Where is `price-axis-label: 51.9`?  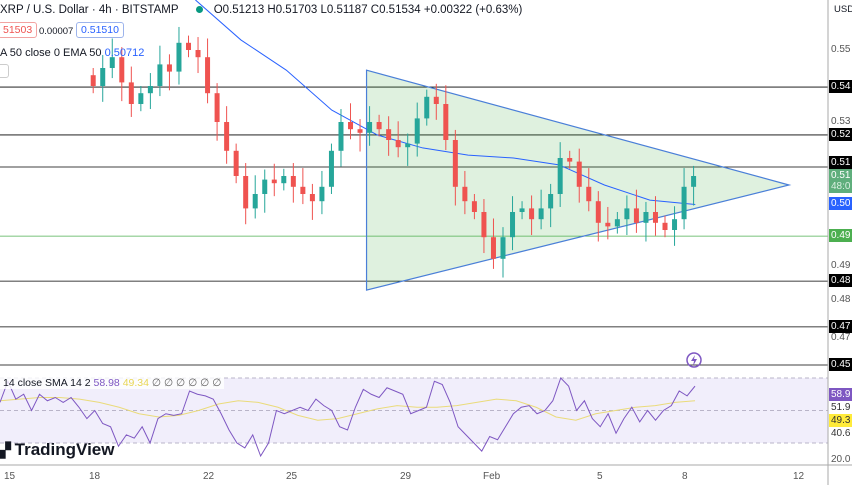
price-axis-label: 51.9 is located at coordinates (841, 407).